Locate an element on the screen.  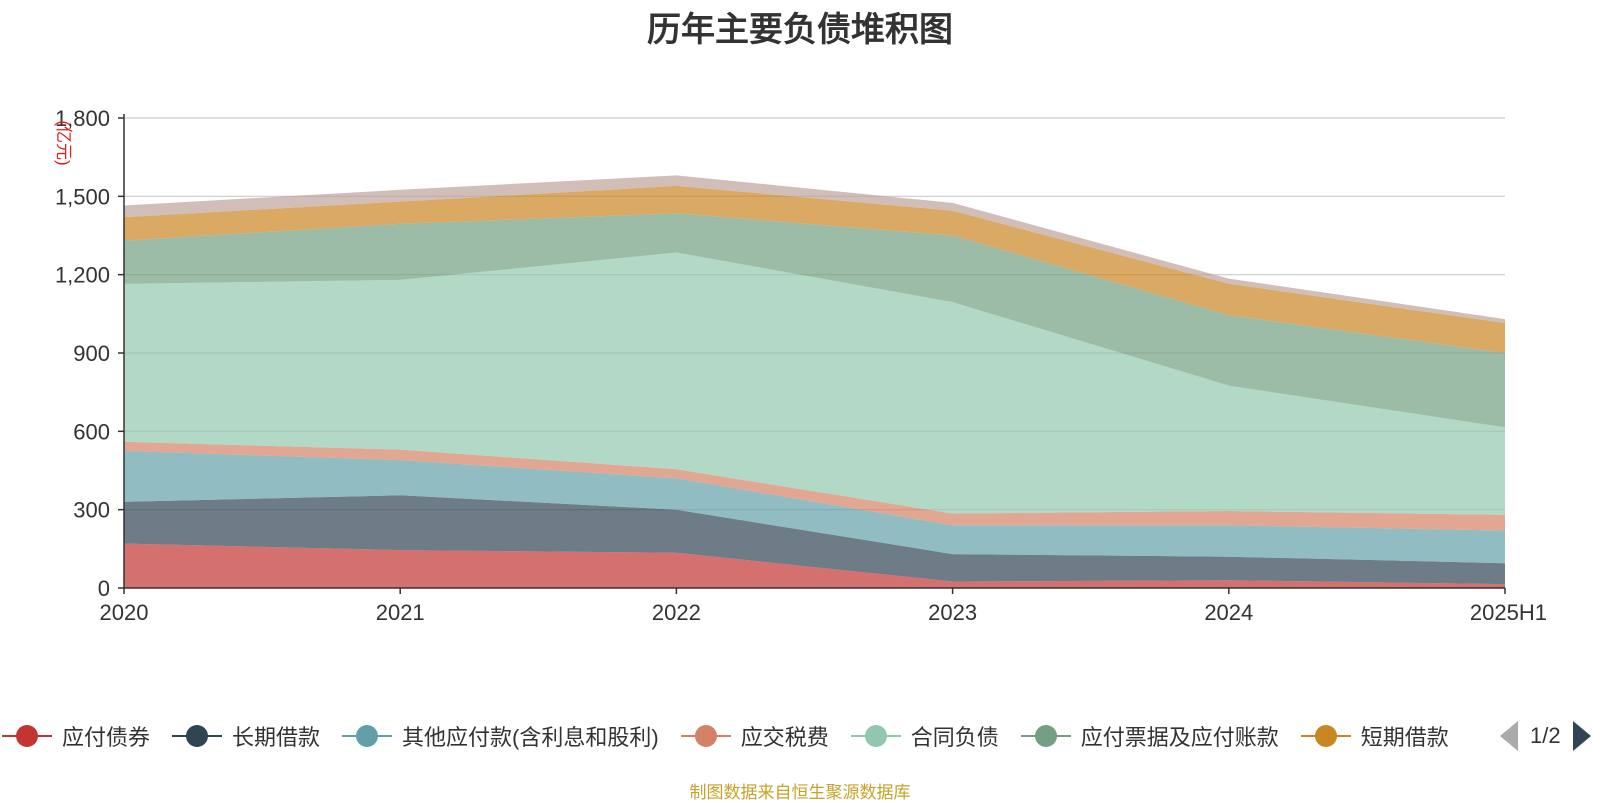
legend-pager: 1/2 is located at coordinates (1550, 736).